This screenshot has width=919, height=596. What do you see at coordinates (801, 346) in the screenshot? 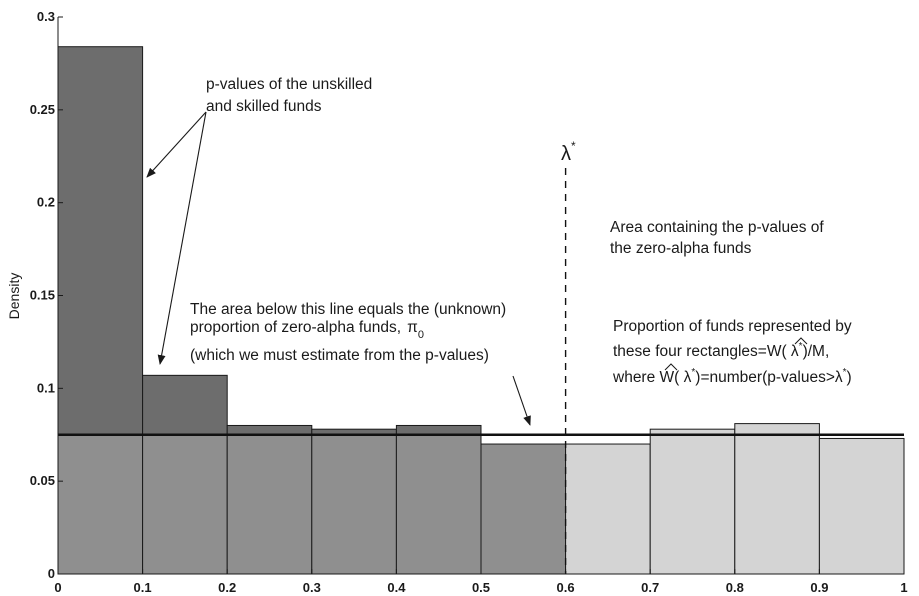
I see `prop-line2-star: *` at bounding box center [801, 346].